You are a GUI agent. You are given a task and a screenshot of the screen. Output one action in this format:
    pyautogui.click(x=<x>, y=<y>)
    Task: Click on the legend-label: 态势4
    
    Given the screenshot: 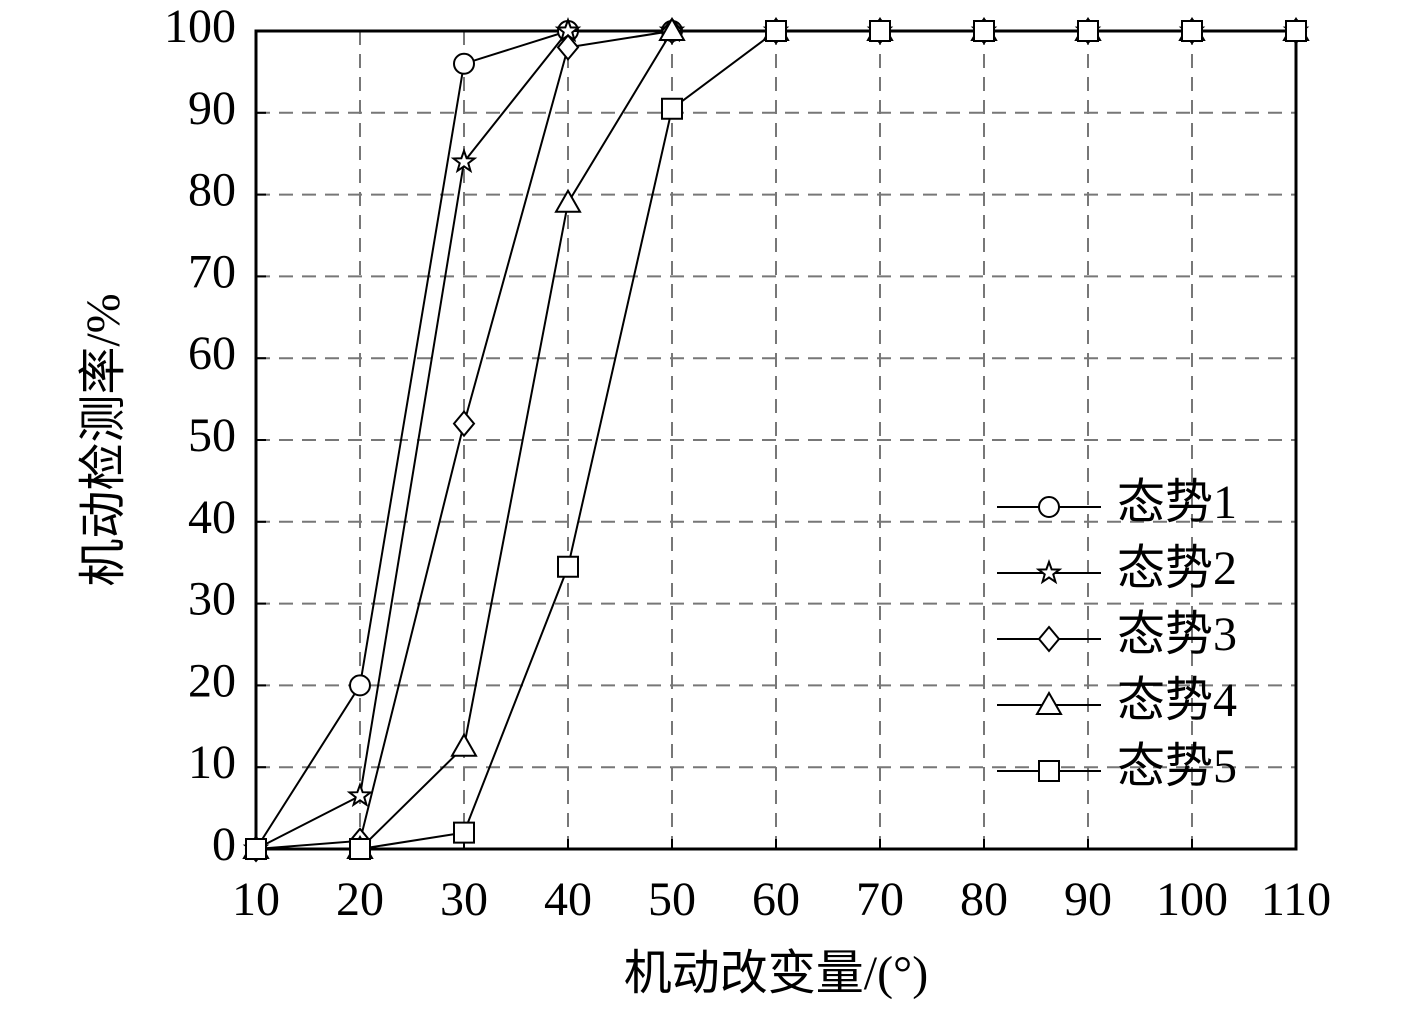 What is the action you would take?
    pyautogui.click(x=1177, y=700)
    